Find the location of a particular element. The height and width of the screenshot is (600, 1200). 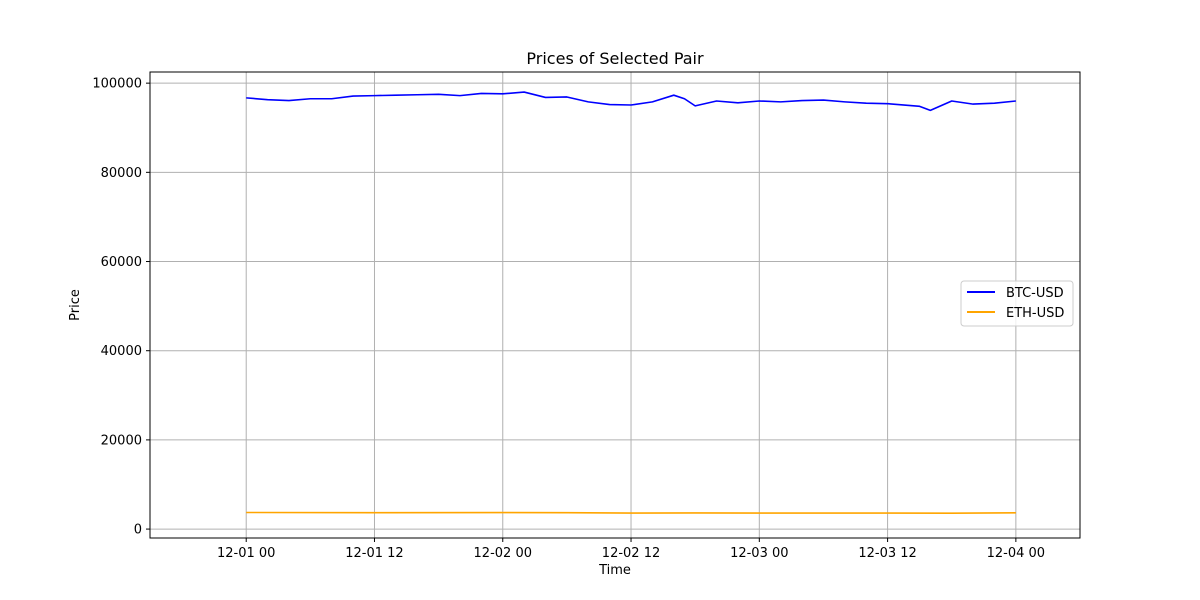

y-axis-label: Price is located at coordinates (75, 305).